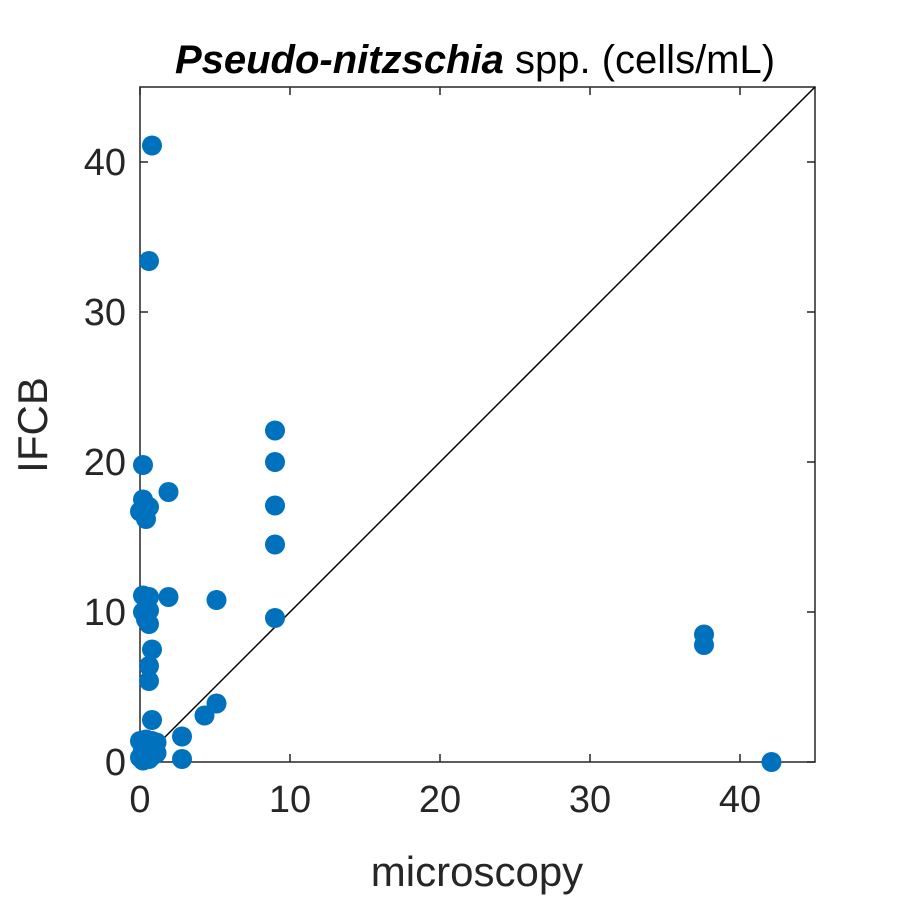 The image size is (900, 900). What do you see at coordinates (477, 871) in the screenshot?
I see `x-axis-label: microscopy` at bounding box center [477, 871].